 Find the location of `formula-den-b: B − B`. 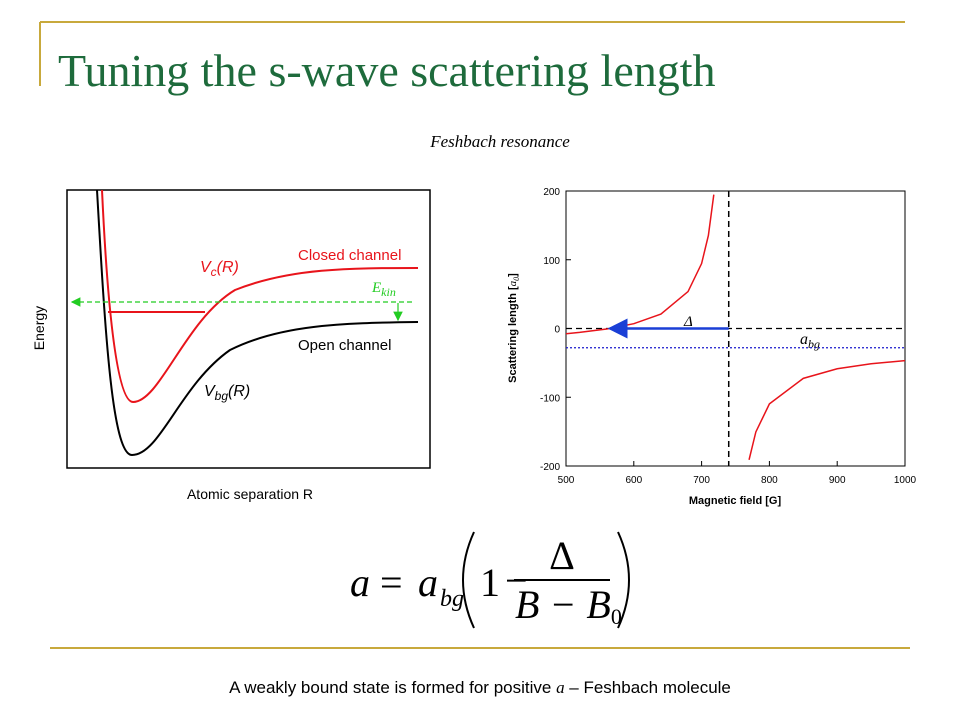

formula-den-b: B − B is located at coordinates (563, 604).